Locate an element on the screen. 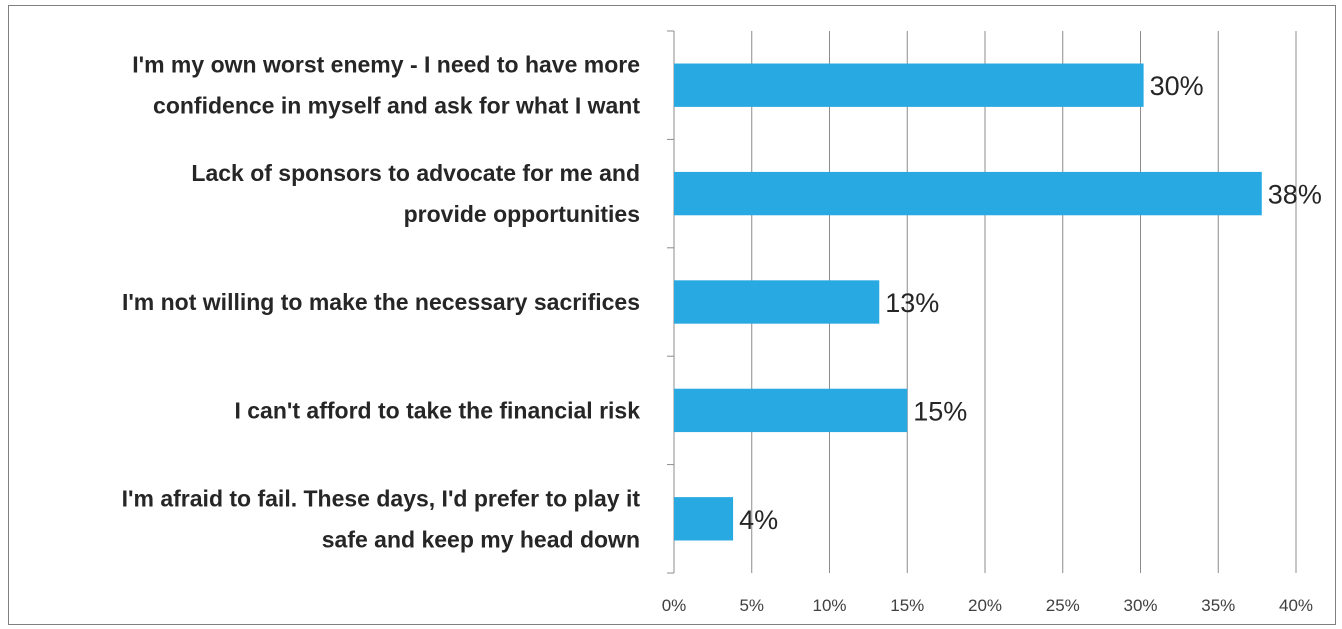 The height and width of the screenshot is (629, 1342). x-tick-label-6: 30% is located at coordinates (1140, 605).